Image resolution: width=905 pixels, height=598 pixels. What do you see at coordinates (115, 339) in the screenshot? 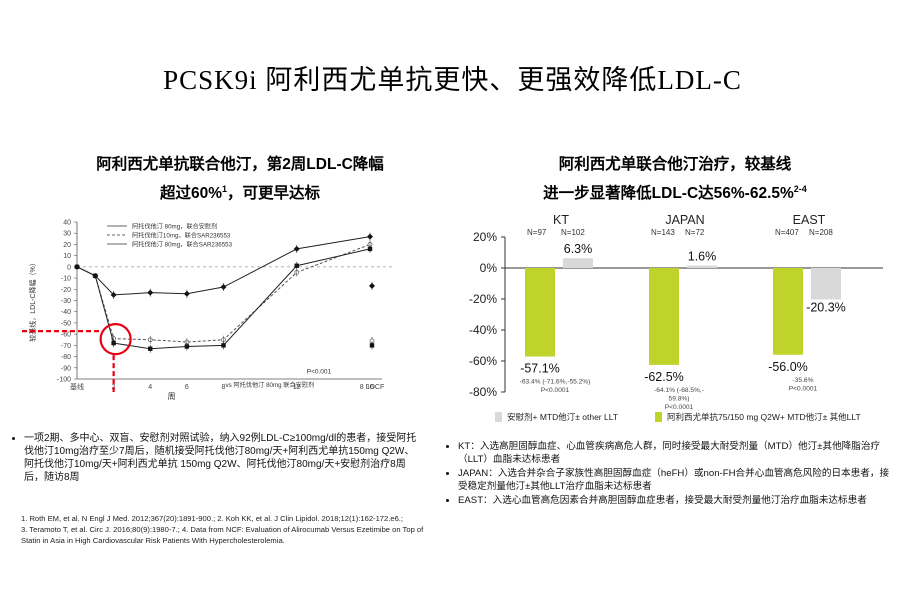
I see `highlight-circle` at bounding box center [115, 339].